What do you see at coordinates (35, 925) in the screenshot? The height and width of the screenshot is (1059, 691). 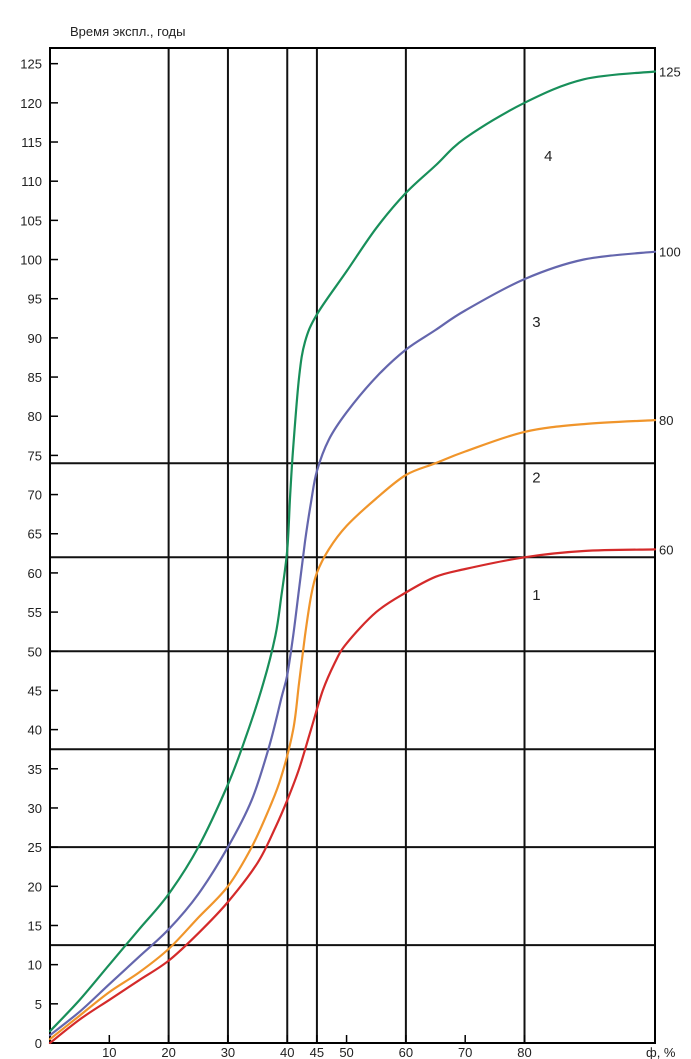 I see `y-tick-label: 15` at bounding box center [35, 925].